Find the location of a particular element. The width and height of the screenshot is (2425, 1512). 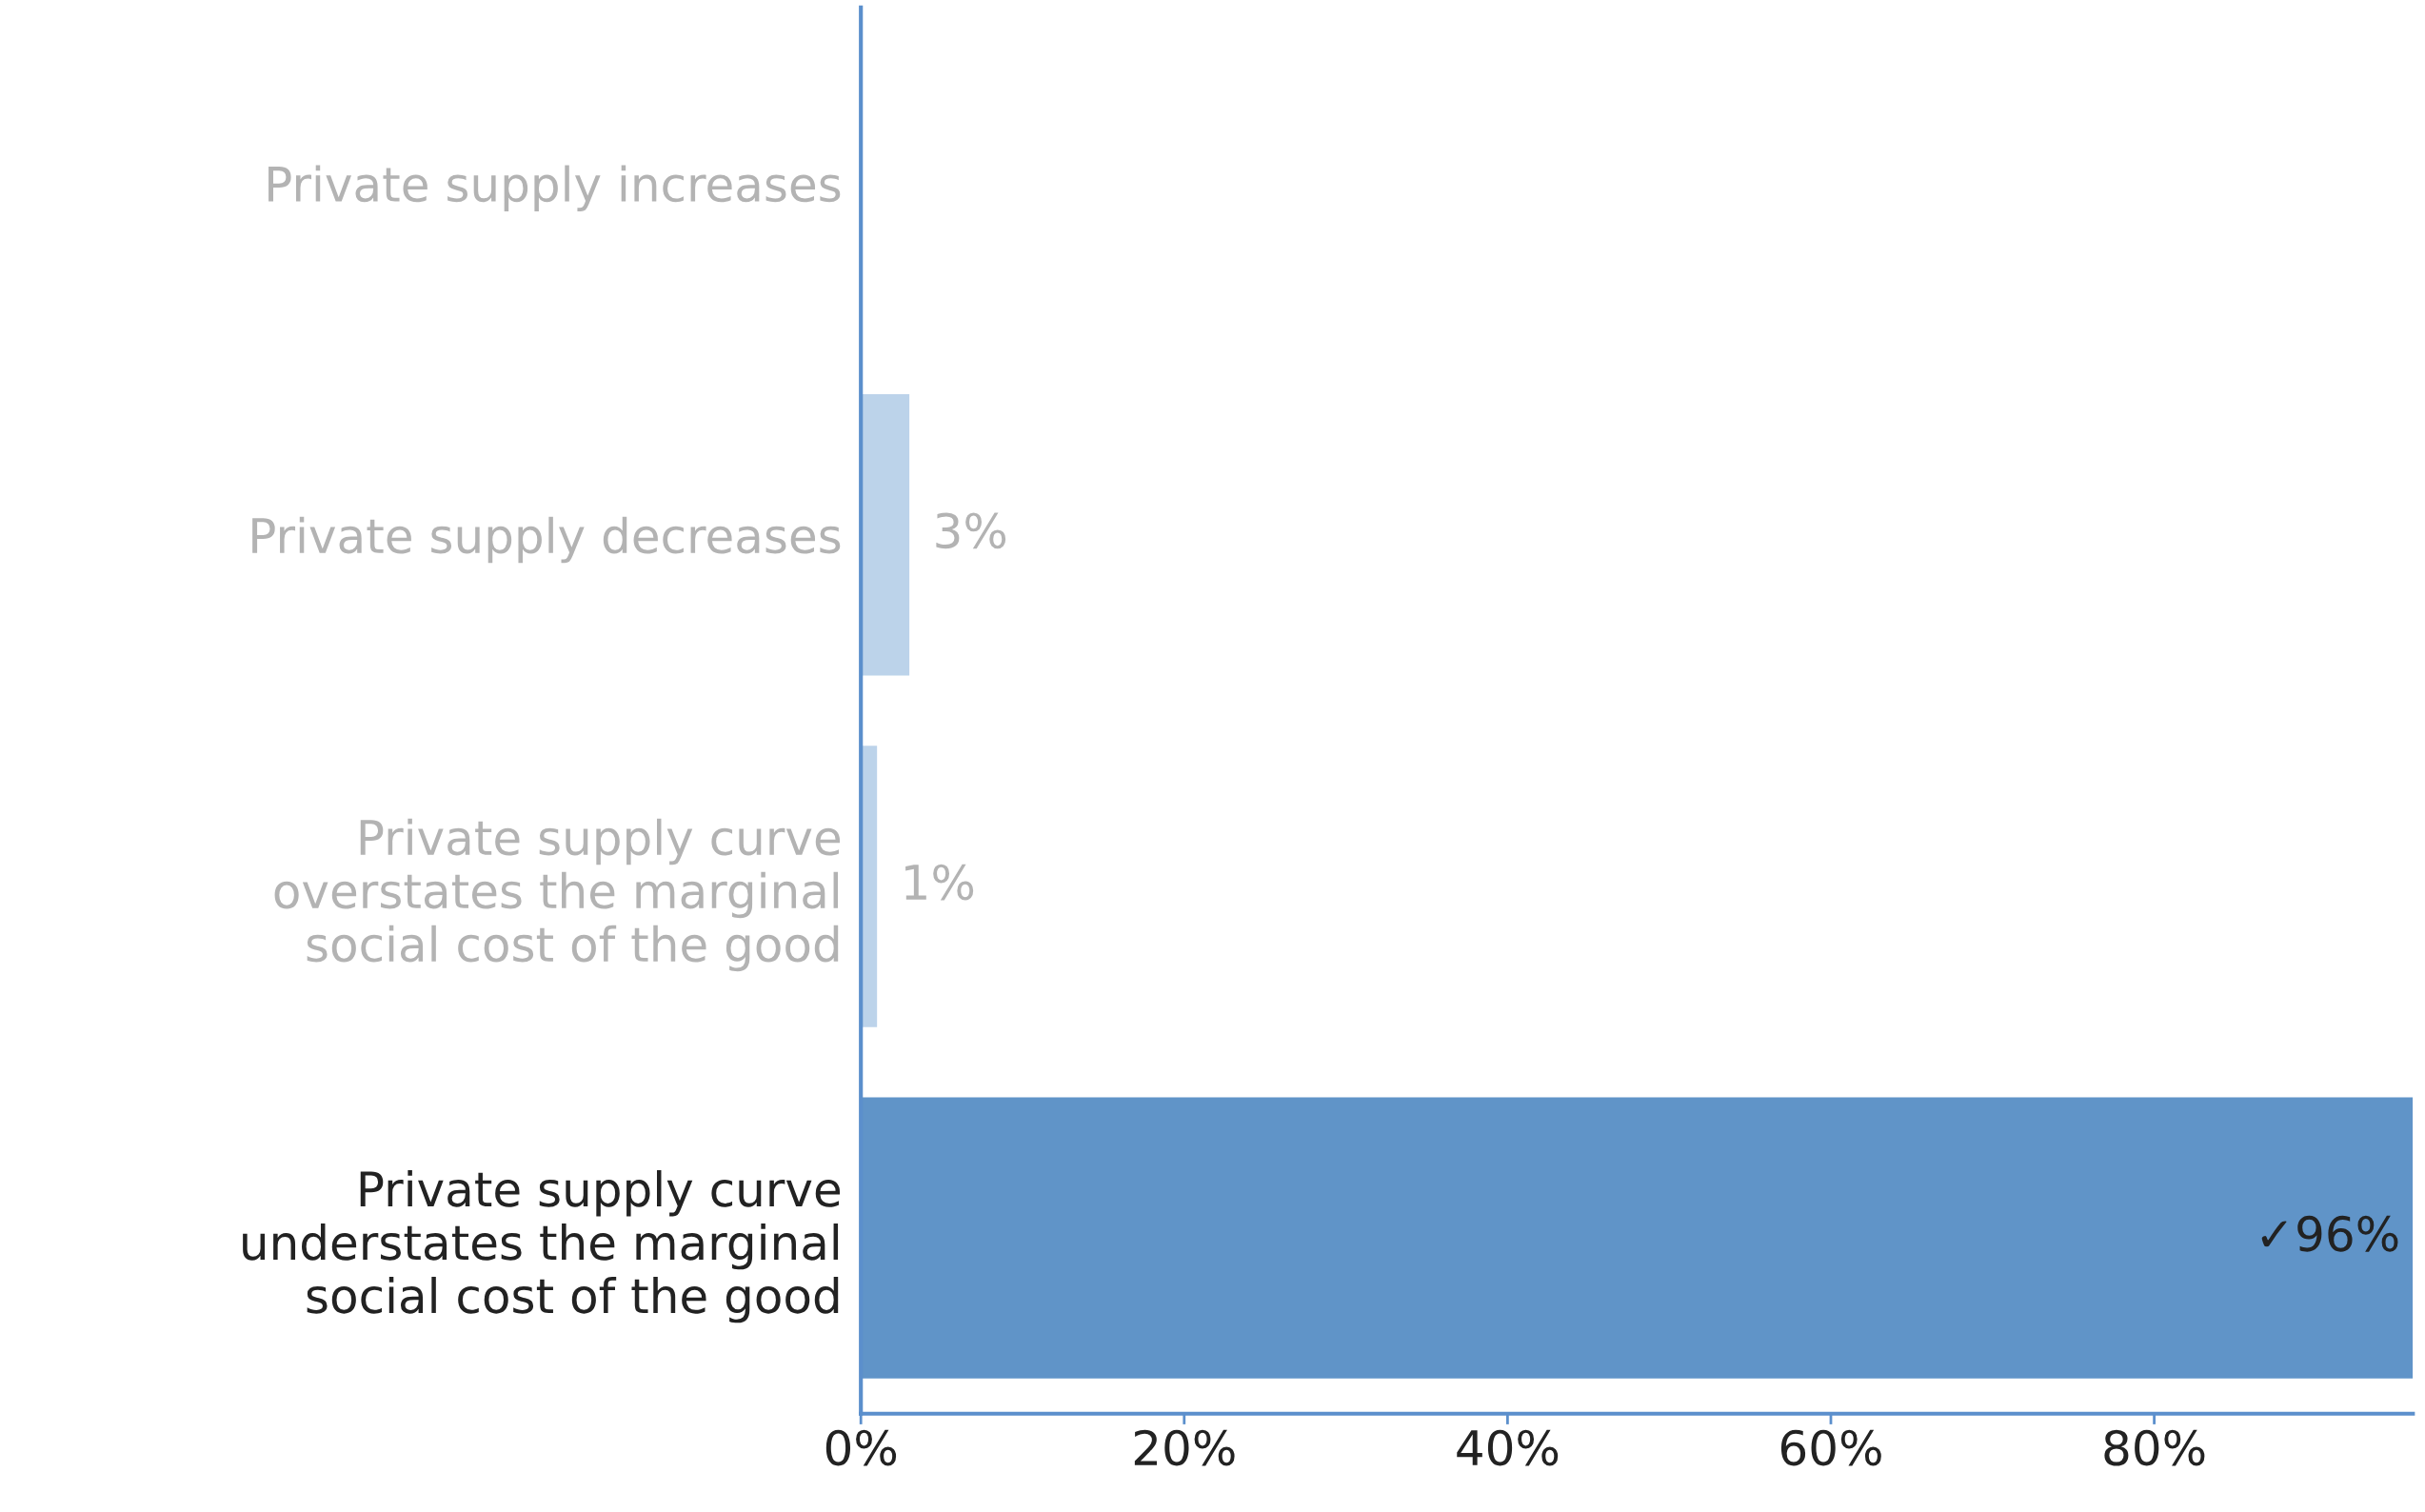

x-tick-label: 20% is located at coordinates (1184, 1447).